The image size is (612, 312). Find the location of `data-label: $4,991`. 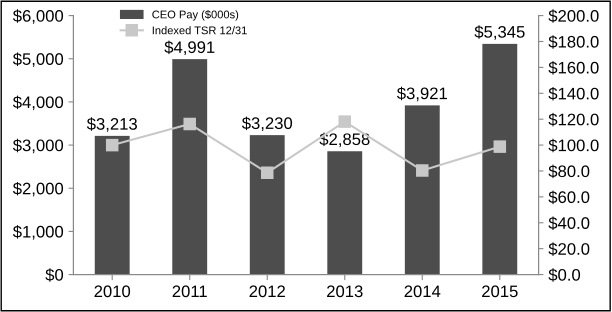

data-label: $4,991 is located at coordinates (189, 48).